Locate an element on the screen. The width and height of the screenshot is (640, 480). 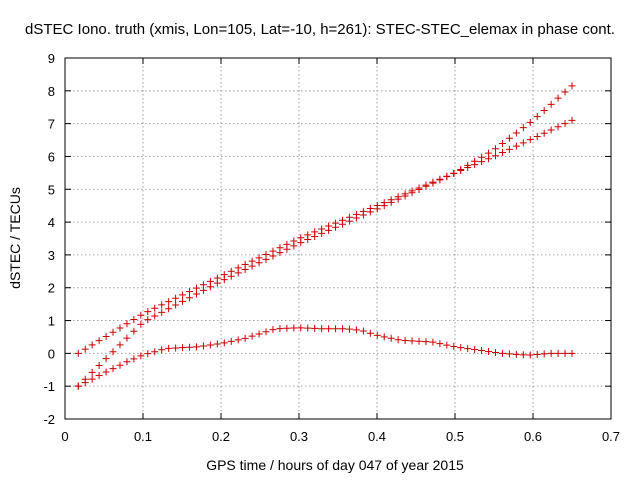
y-tick-label: 7 is located at coordinates (51, 124).